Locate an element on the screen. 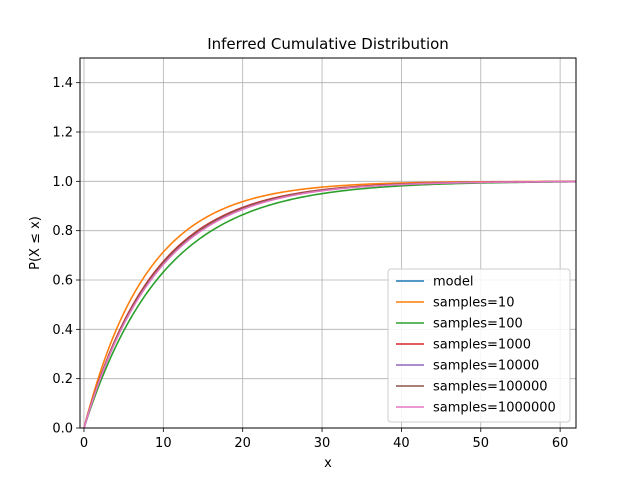  x-tick-label: 50 is located at coordinates (480, 443).